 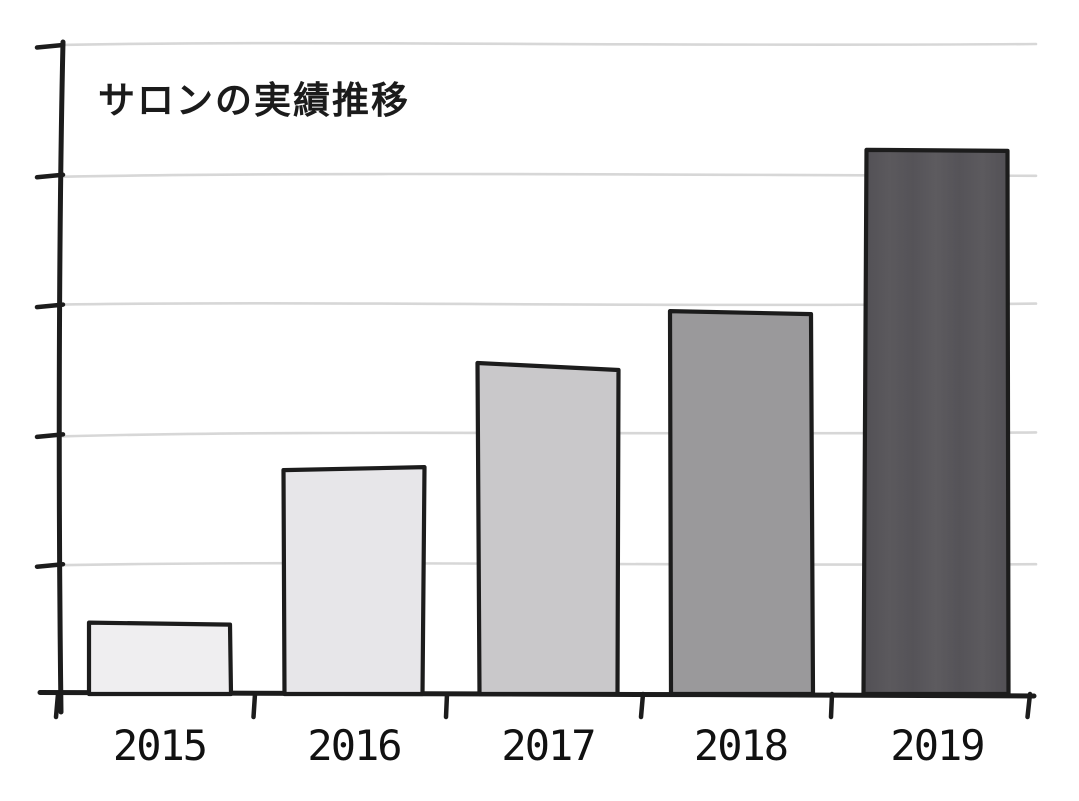 I want to click on bar-2019, so click(x=936, y=422).